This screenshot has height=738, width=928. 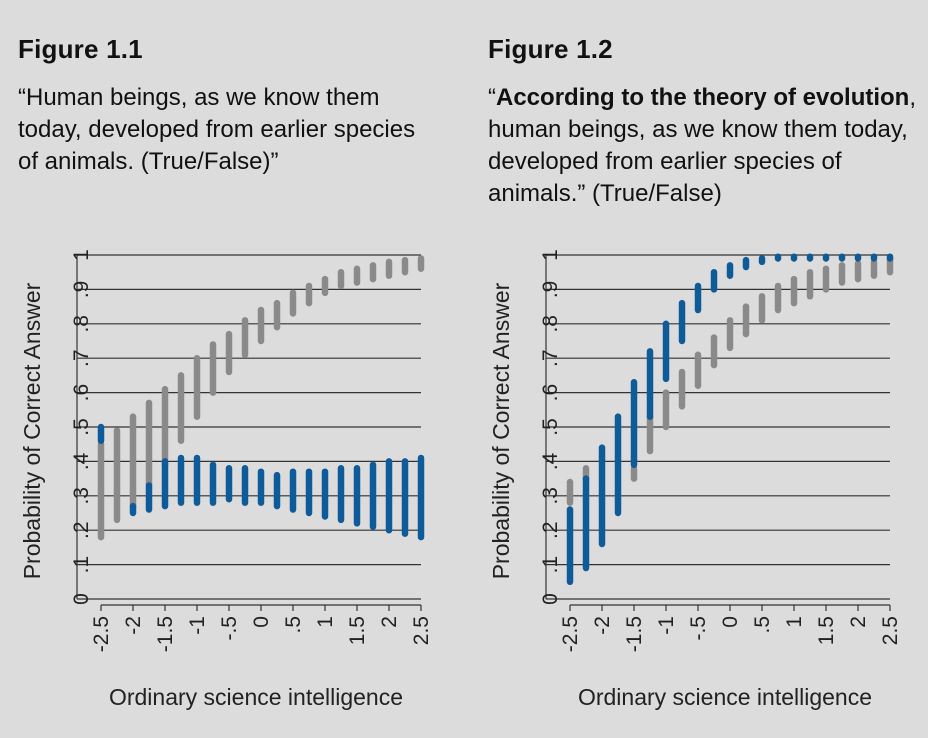 I want to click on caption-open-quote: “, so click(x=492, y=97).